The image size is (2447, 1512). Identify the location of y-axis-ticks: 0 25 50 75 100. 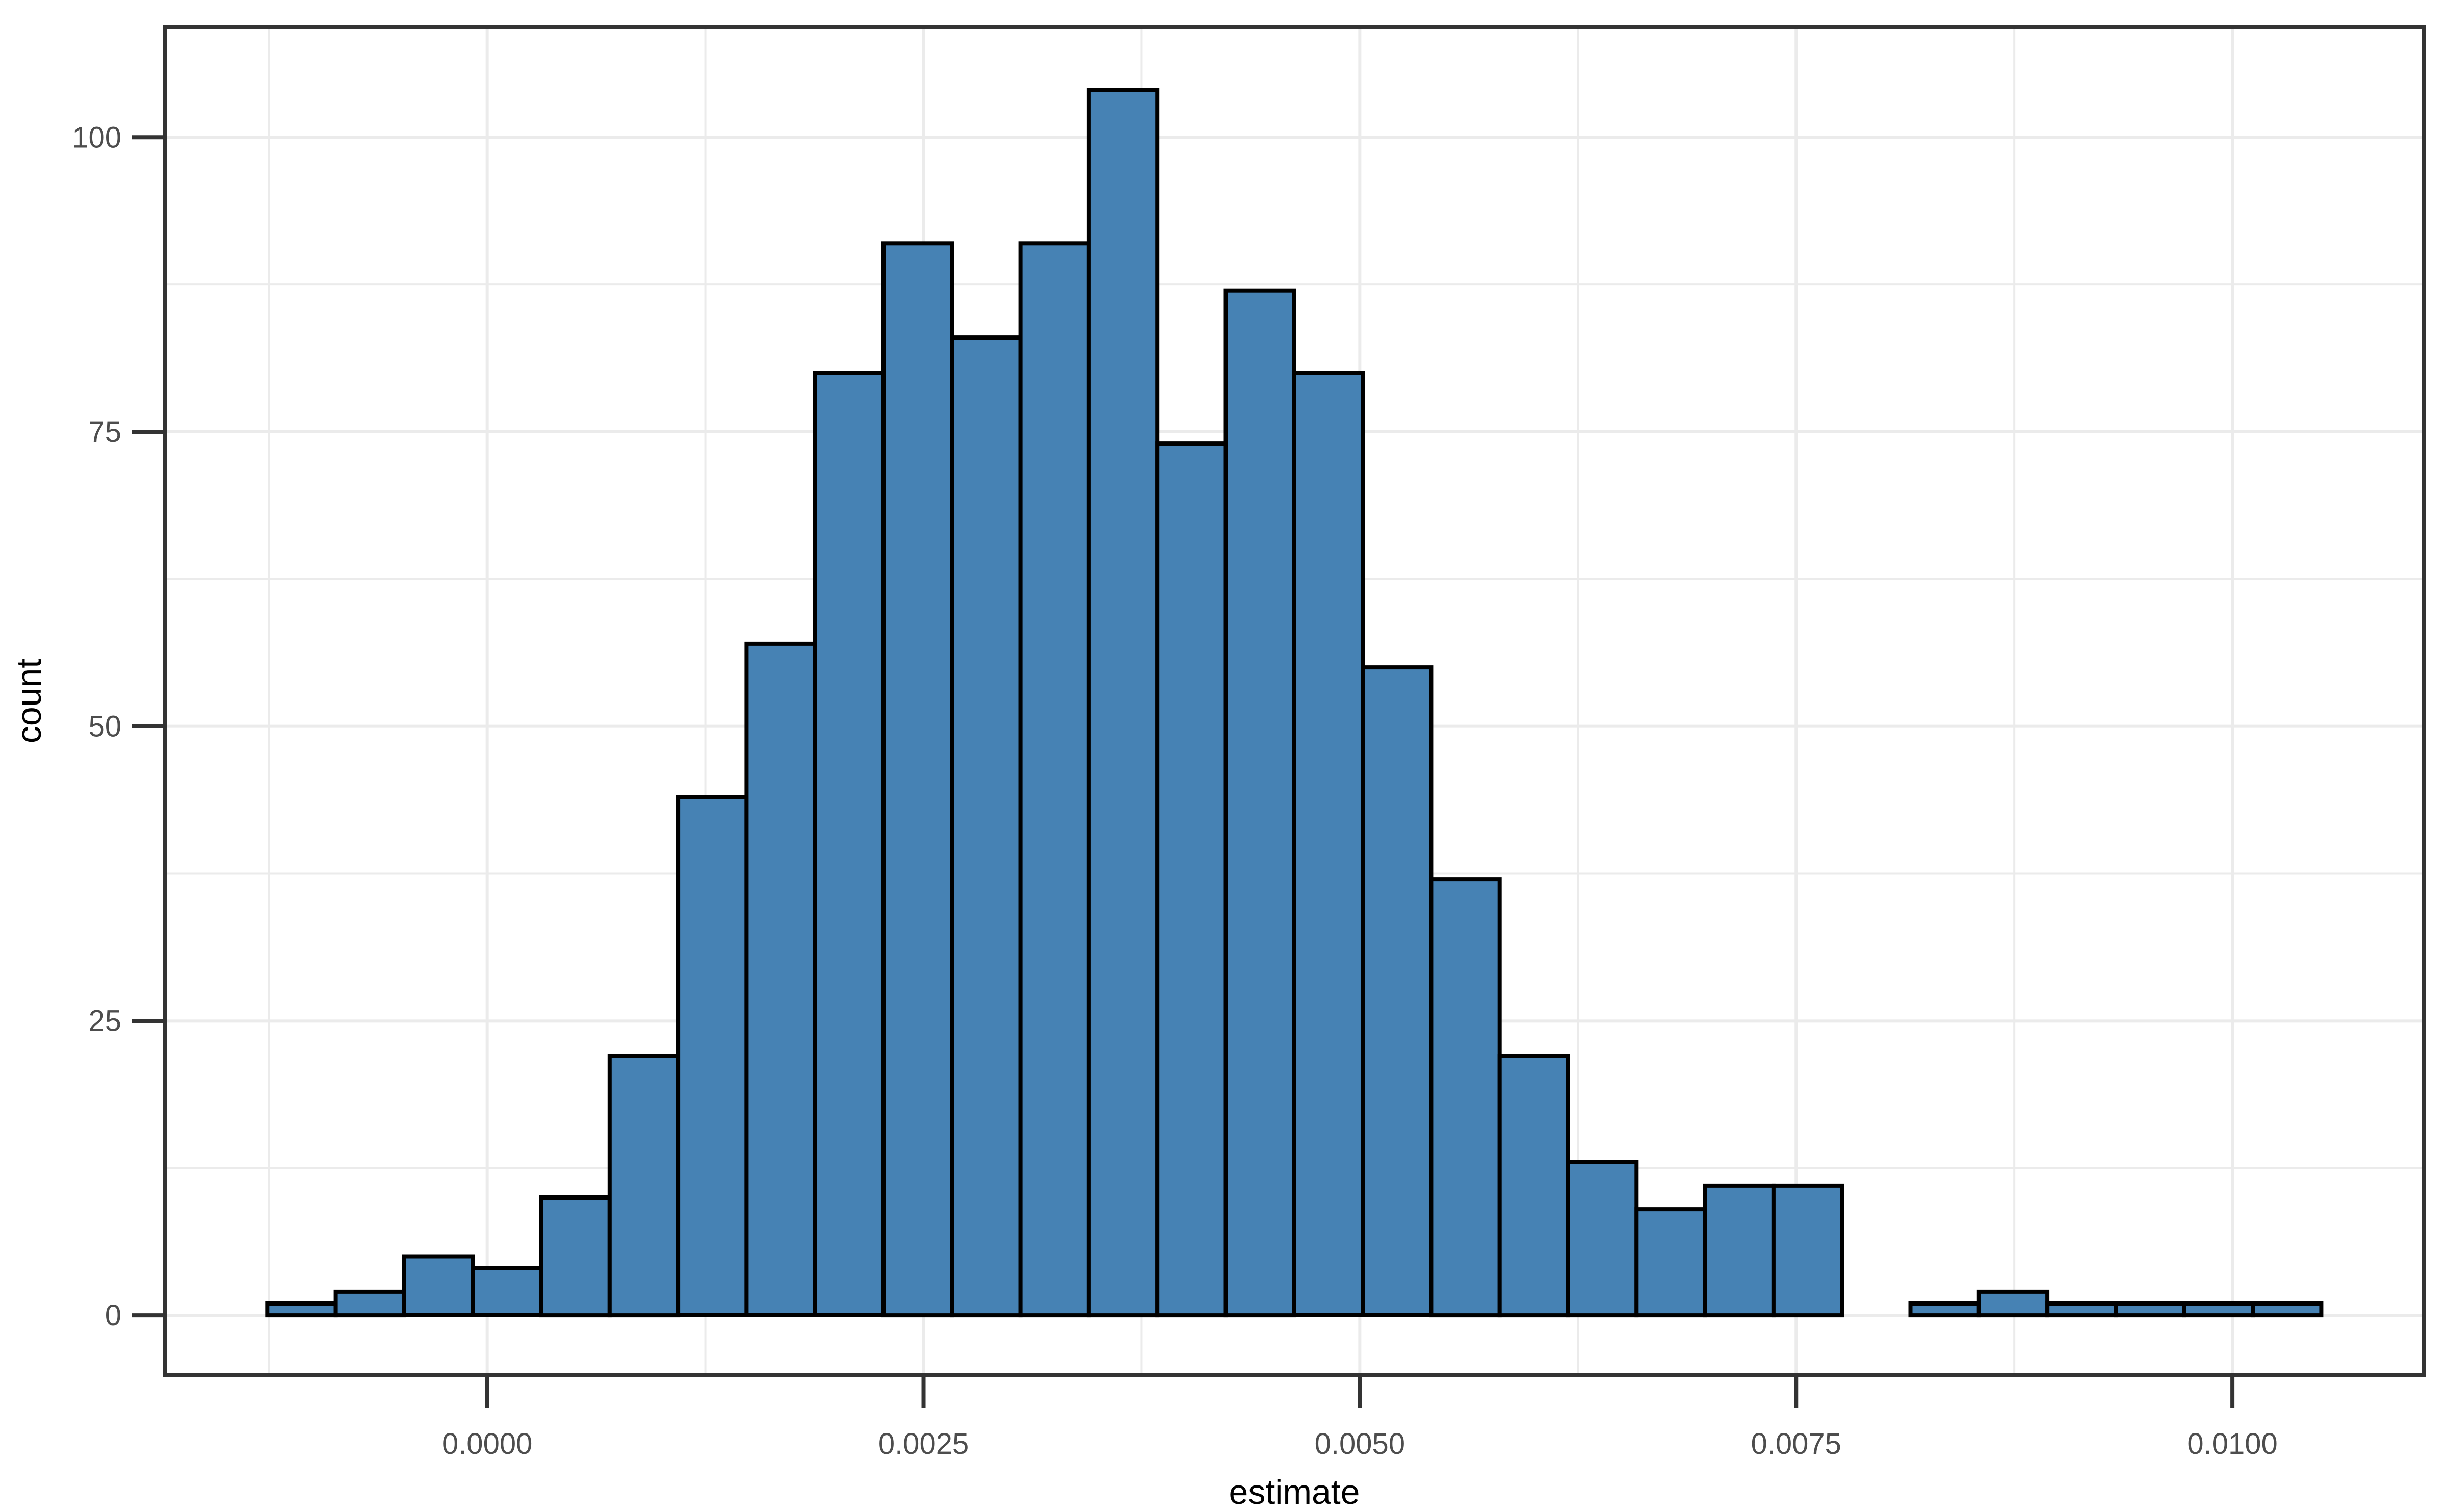
(118, 726).